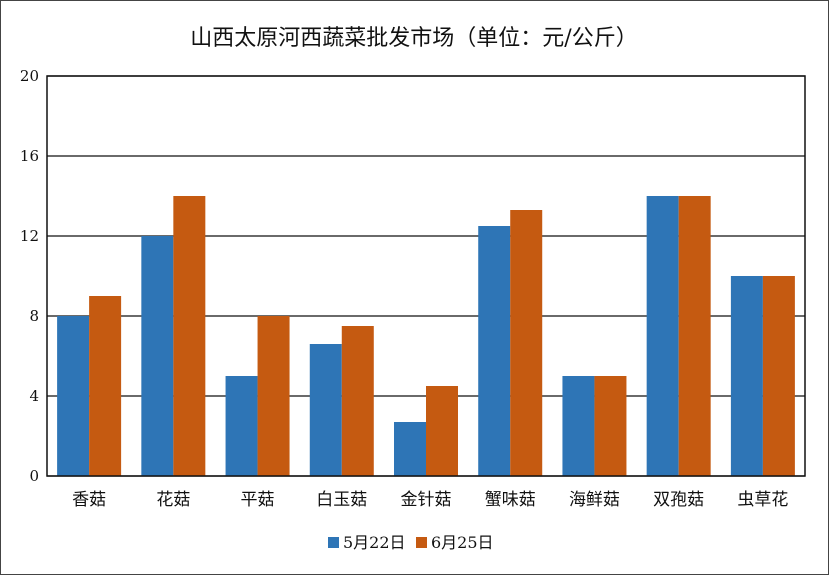 This screenshot has height=575, width=829. Describe the element at coordinates (778, 376) in the screenshot. I see `bar-虫草花-6月25日` at that location.